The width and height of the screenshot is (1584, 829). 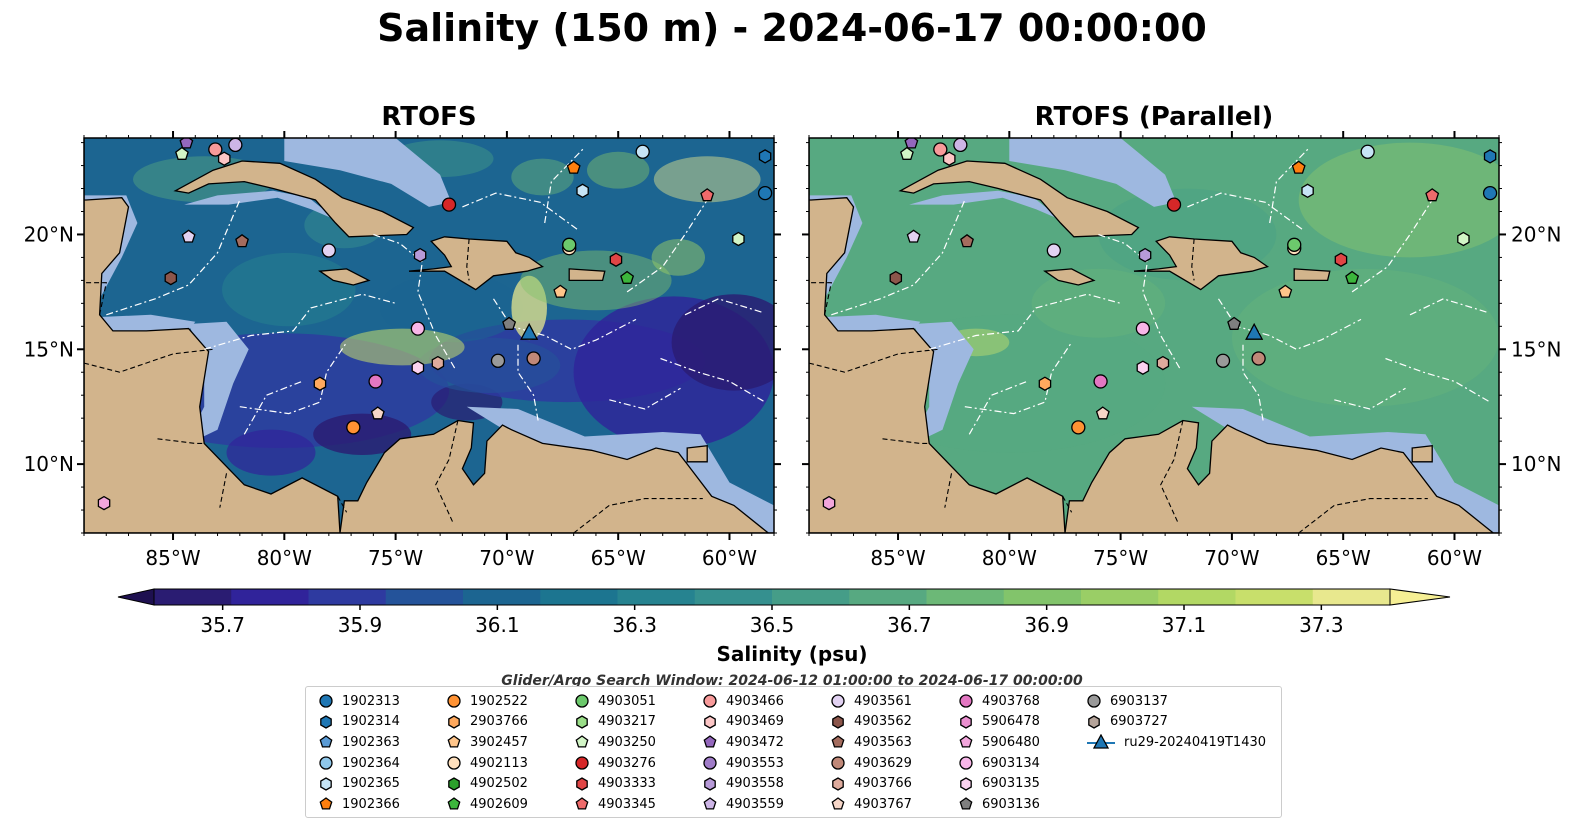 I want to click on colorbar-tick-label: 35.7, so click(x=222, y=625).